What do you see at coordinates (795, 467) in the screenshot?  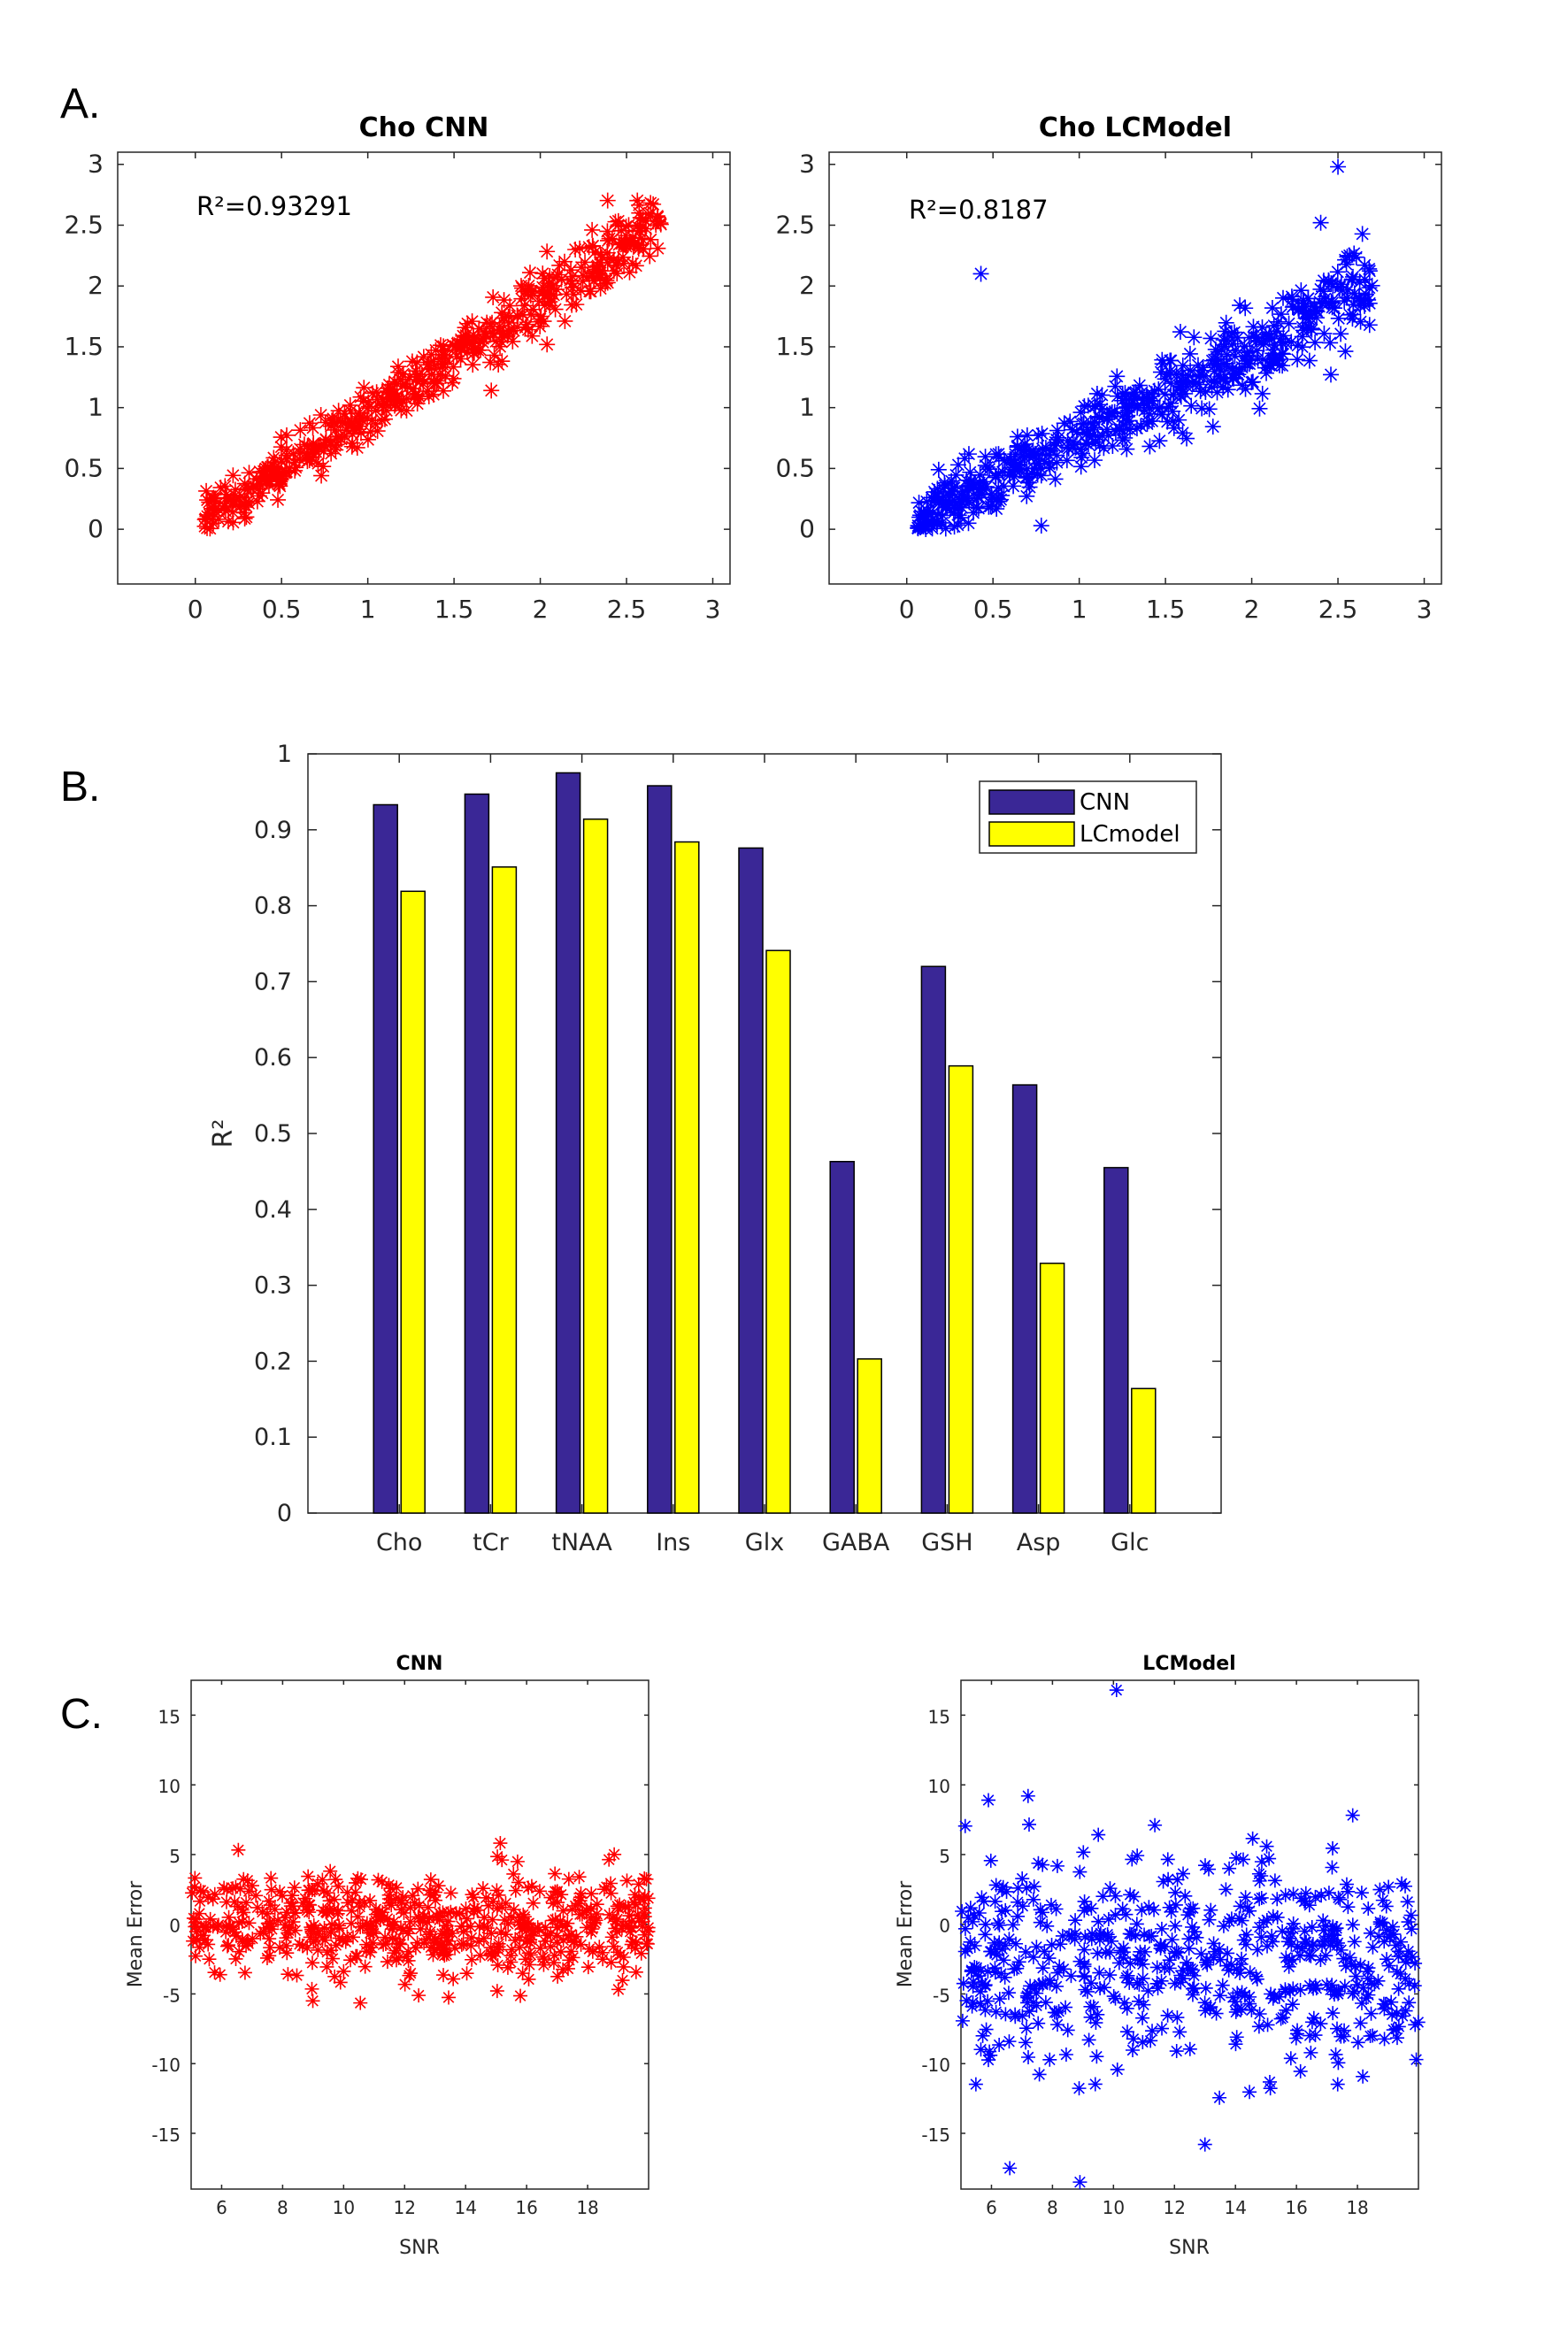 I see `y-tick-label: 0.5` at bounding box center [795, 467].